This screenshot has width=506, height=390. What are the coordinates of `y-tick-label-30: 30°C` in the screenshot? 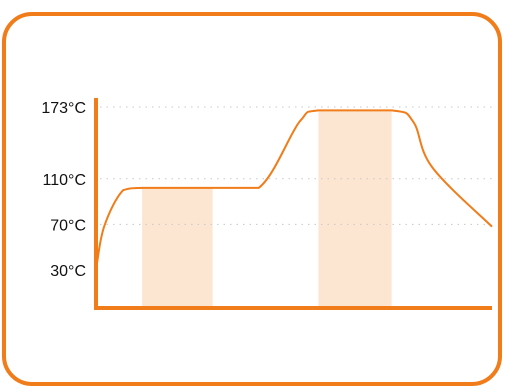 It's located at (68, 271).